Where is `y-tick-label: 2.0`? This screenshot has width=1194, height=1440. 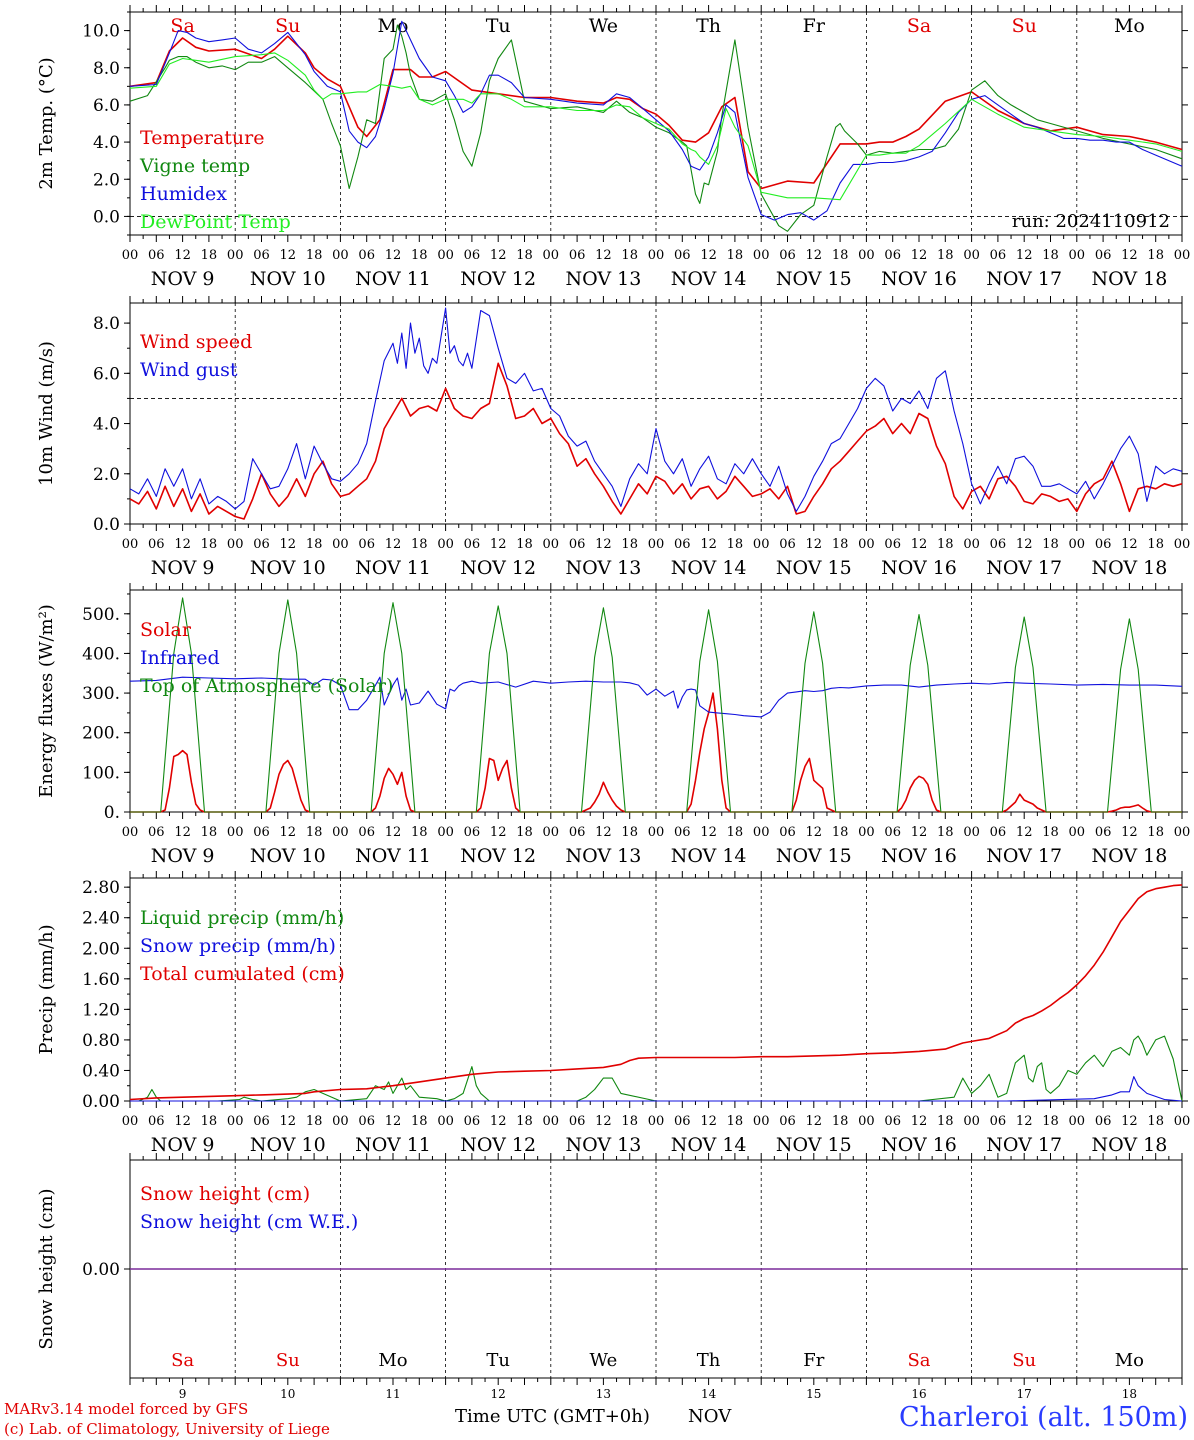
y-tick-label: 2.0 is located at coordinates (106, 475).